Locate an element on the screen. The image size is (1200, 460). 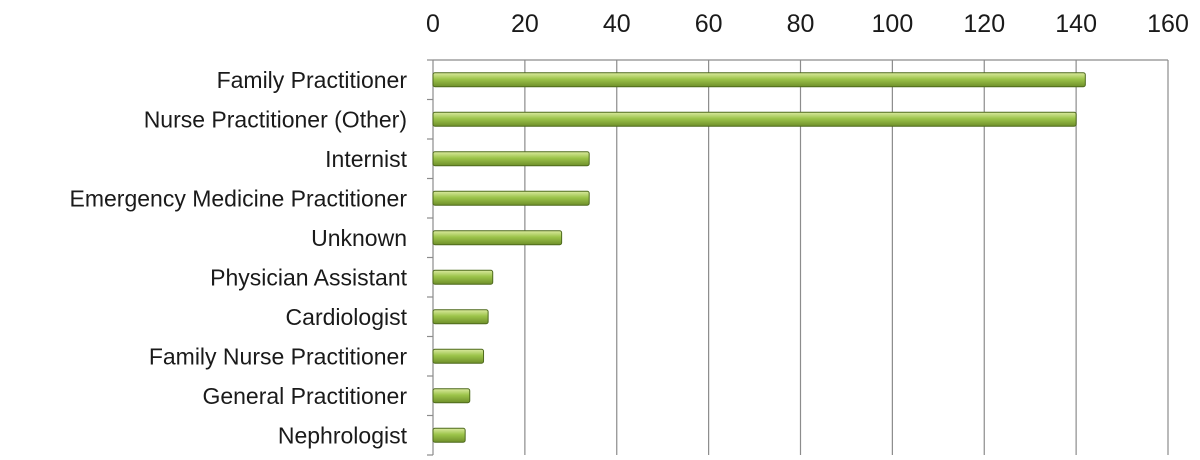
x-tick-label-60: 60 is located at coordinates (709, 24).